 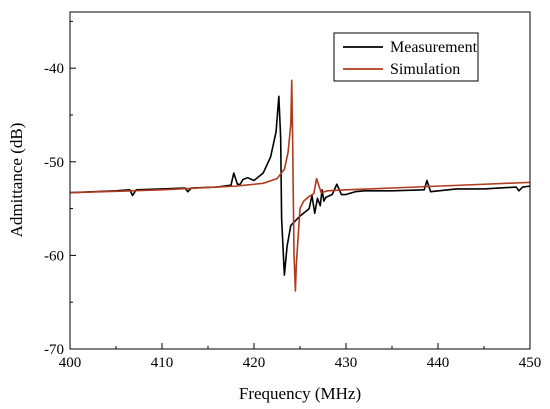 I want to click on x-tick-label-450: 450, so click(x=530, y=363).